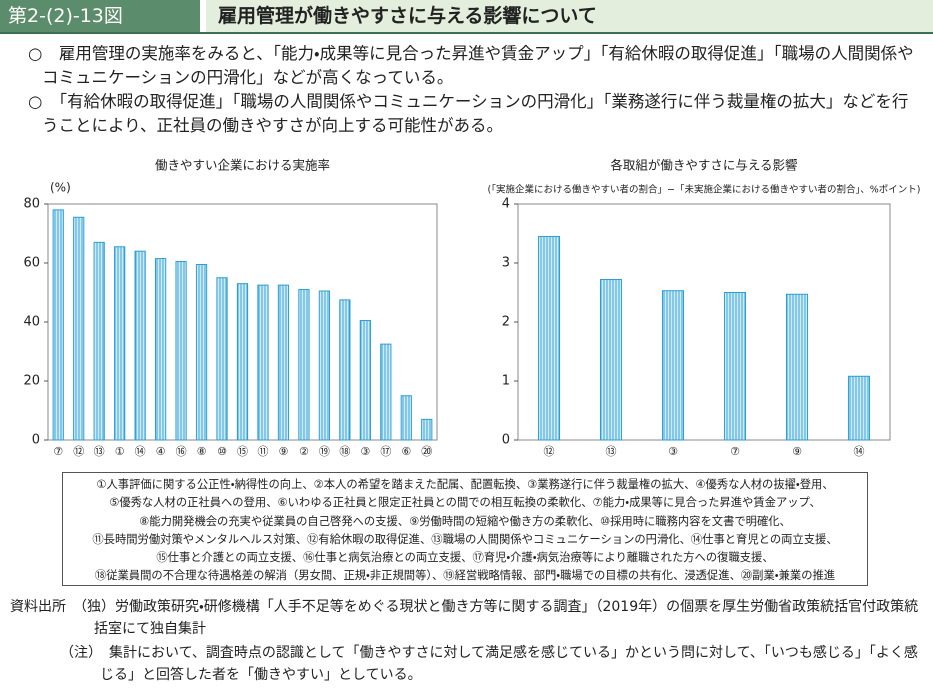 The image size is (933, 697). Describe the element at coordinates (242, 165) in the screenshot. I see `chart-title: 働きやすい企業における実施率` at that location.